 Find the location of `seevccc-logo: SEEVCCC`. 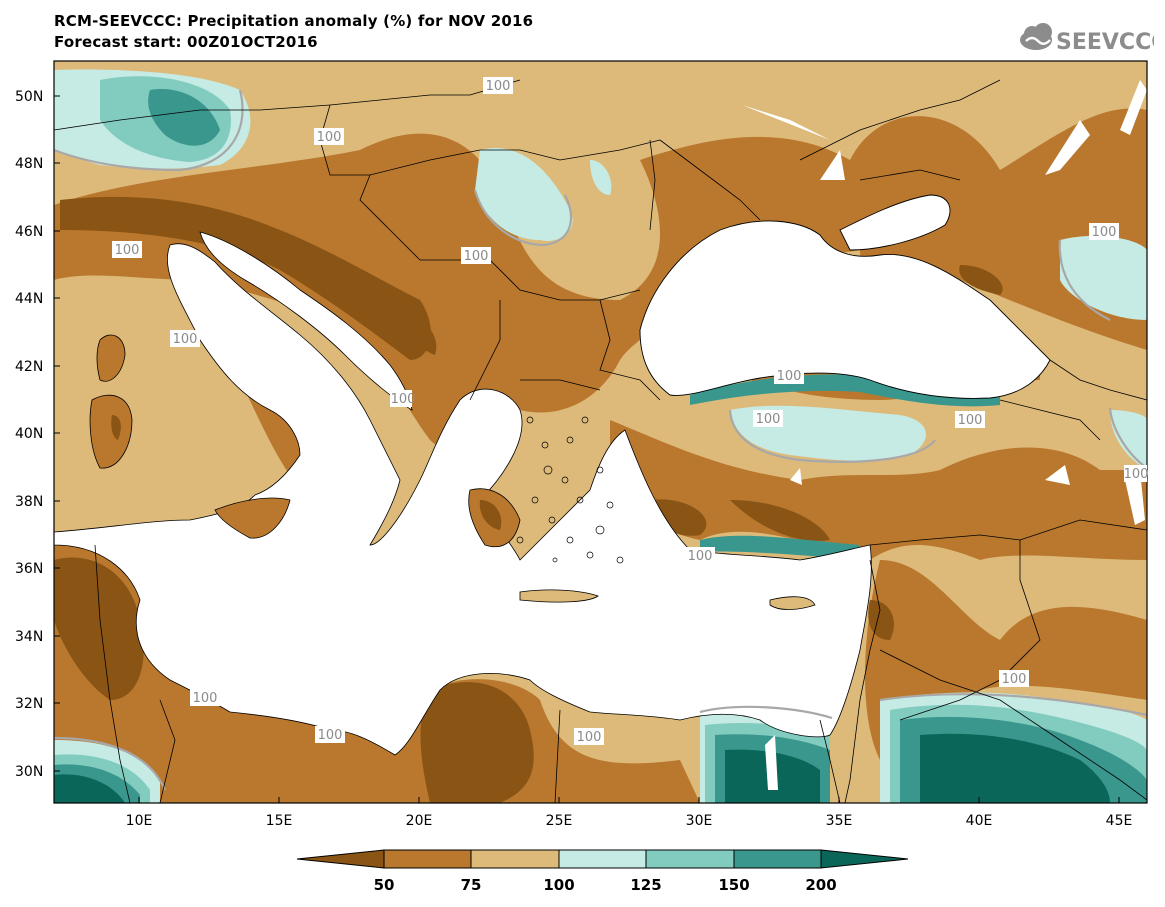

seevccc-logo: SEEVCCC is located at coordinates (1087, 39).